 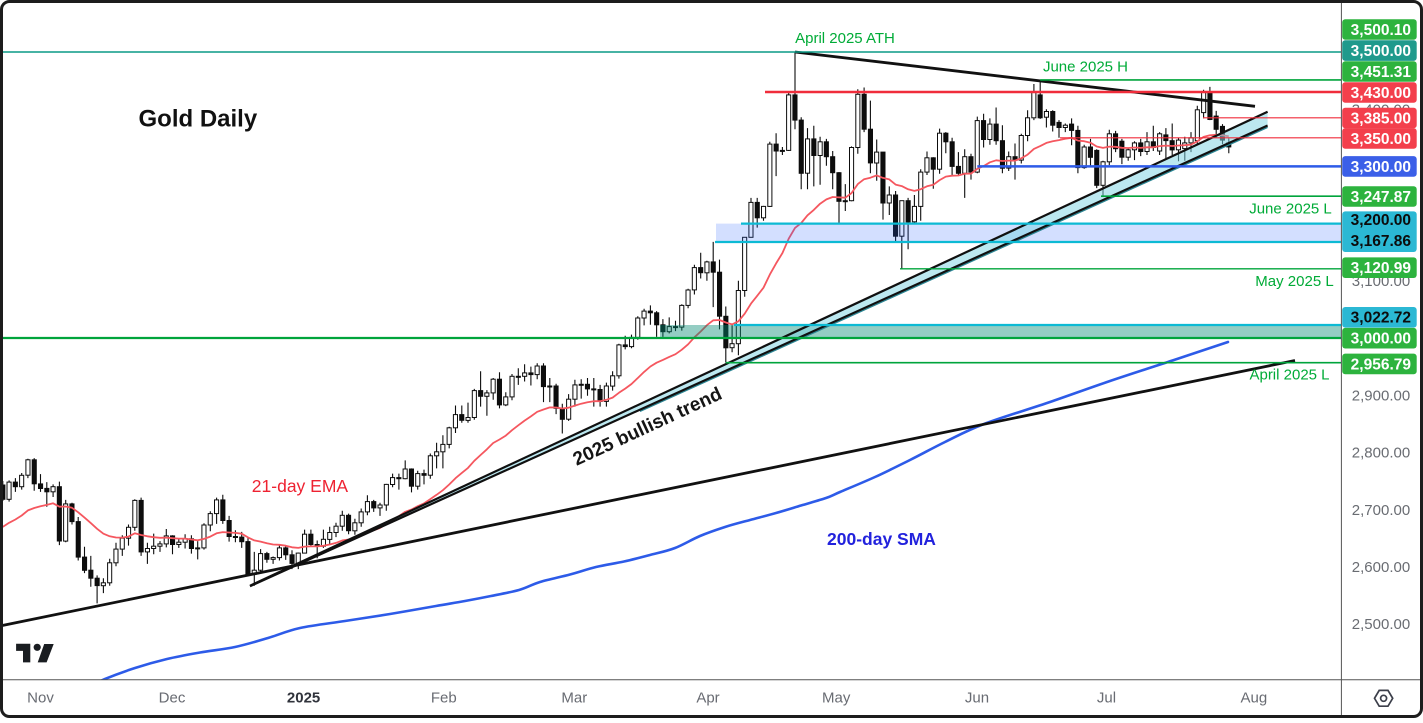 What do you see at coordinates (1381, 567) in the screenshot?
I see `svg-text: 2,600.00` at bounding box center [1381, 567].